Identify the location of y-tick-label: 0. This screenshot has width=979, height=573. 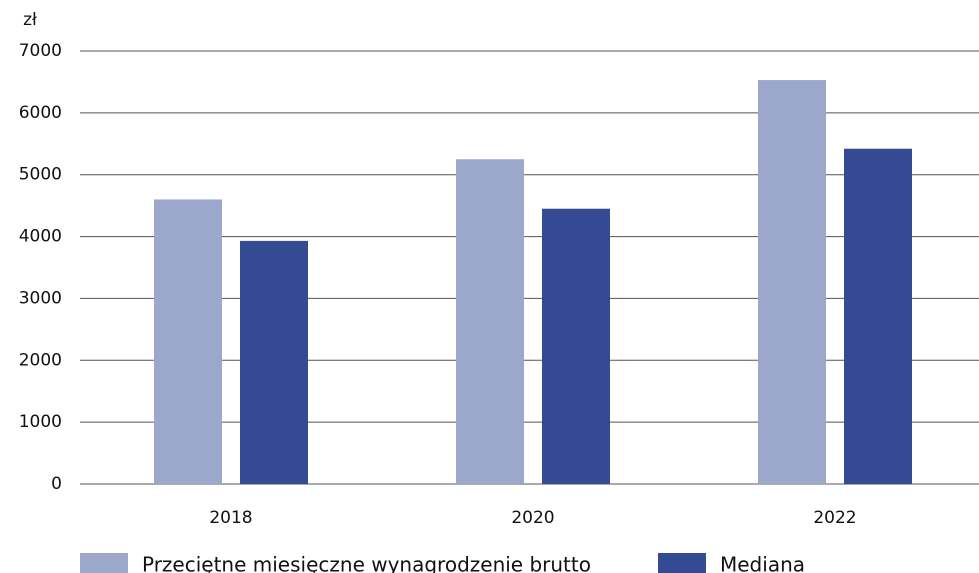
(56, 484).